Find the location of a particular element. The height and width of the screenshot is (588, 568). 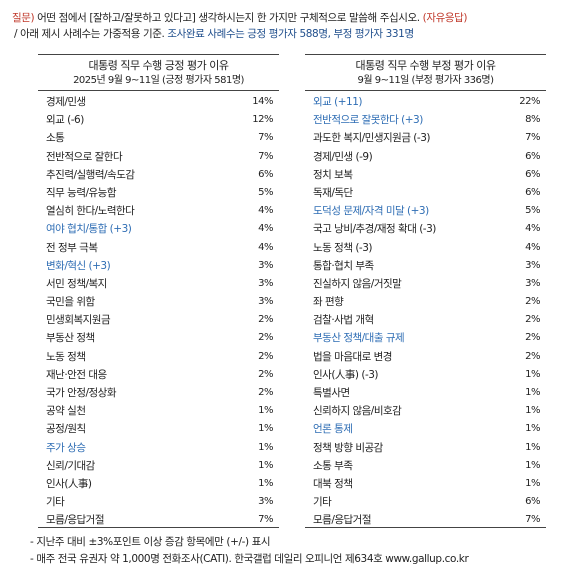

reason-label: 통합·협치 부족 is located at coordinates (343, 265).